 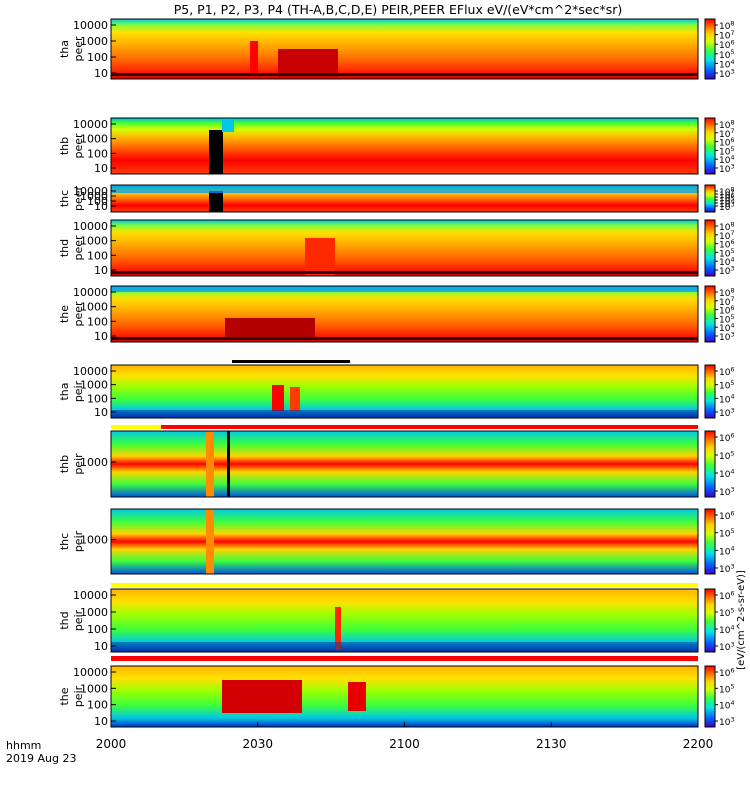 I want to click on panel-the-peir: 10000 1000 100 10 the peir 10⁶ 10⁵ 10⁴ 10³, so click(x=396, y=692).